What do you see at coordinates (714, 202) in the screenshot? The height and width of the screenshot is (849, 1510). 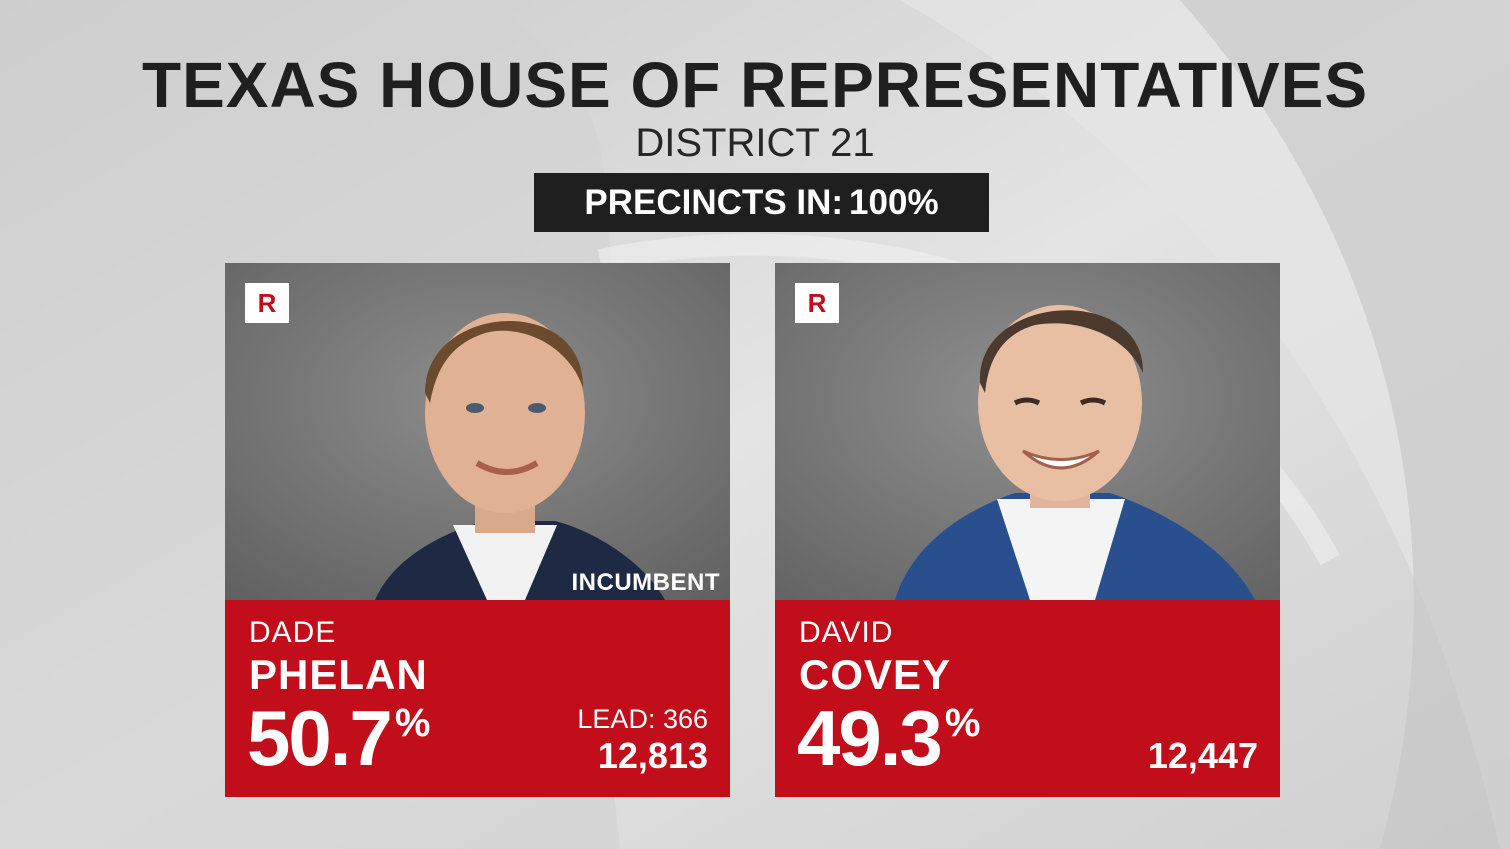 I see `precincts-label: PRECINCTS IN:` at bounding box center [714, 202].